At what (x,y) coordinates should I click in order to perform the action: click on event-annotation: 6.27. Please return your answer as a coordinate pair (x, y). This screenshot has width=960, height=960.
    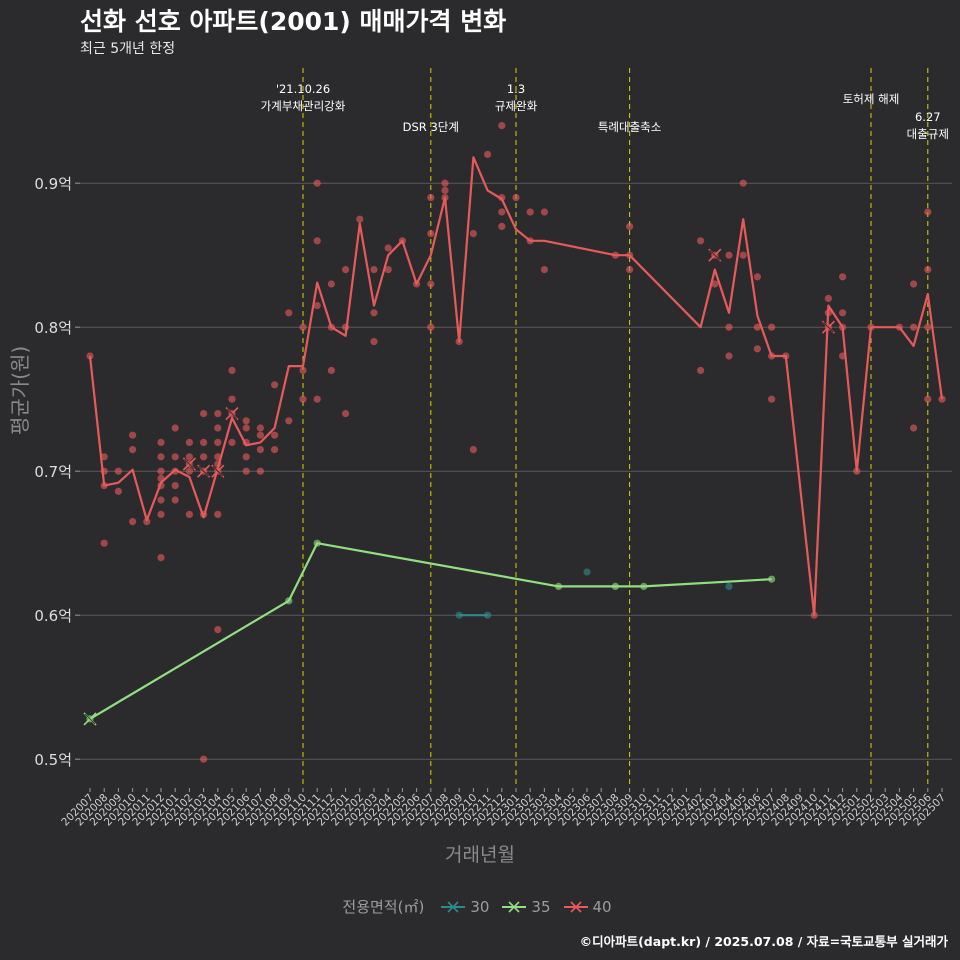
    Looking at the image, I should click on (928, 117).